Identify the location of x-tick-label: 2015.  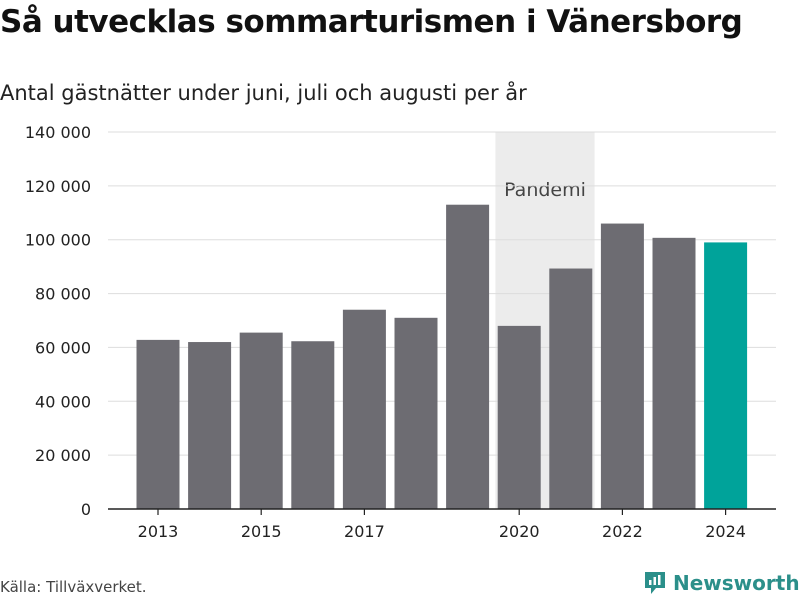
(261, 531).